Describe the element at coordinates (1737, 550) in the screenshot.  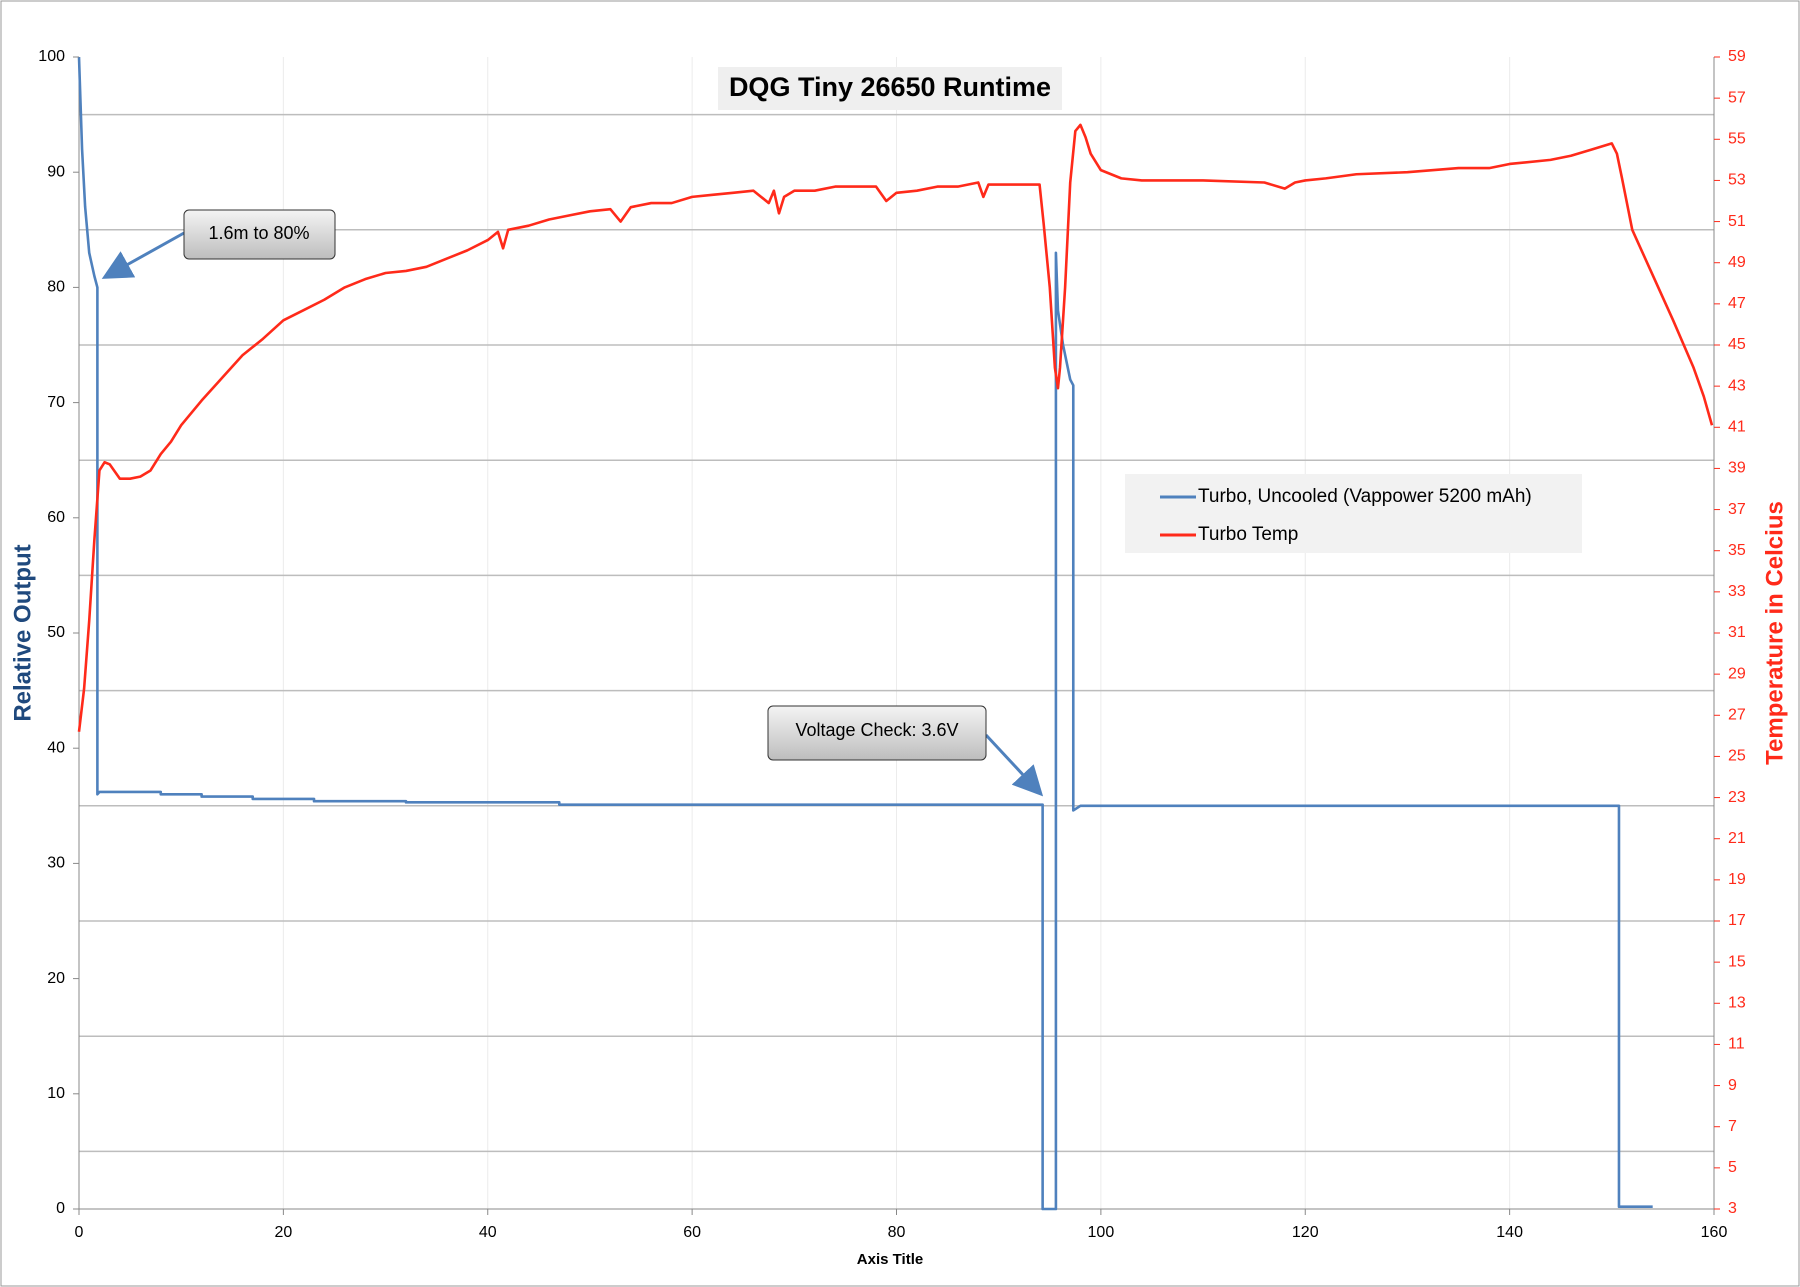
I see `y2-tick-label: 35` at that location.